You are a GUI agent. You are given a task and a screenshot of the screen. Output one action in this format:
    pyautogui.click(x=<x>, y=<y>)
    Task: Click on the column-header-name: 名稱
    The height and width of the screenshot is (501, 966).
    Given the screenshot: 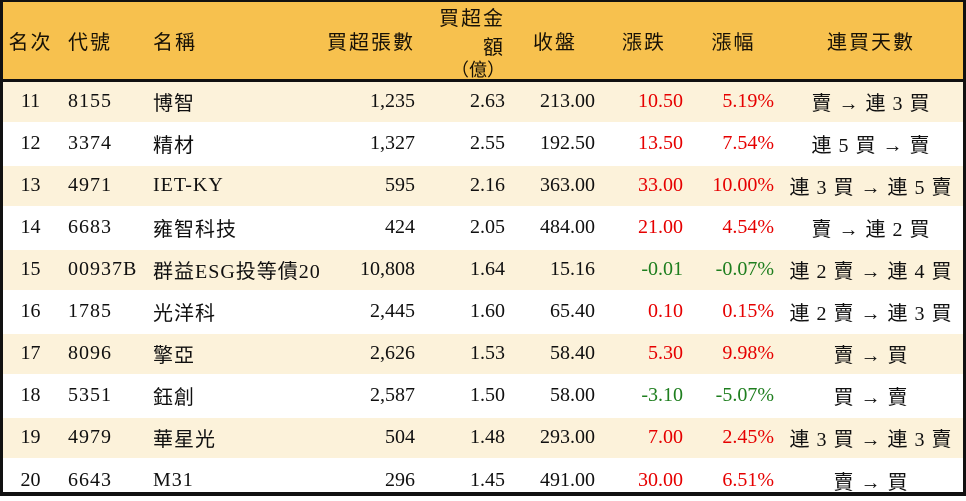 What is the action you would take?
    pyautogui.click(x=236, y=42)
    